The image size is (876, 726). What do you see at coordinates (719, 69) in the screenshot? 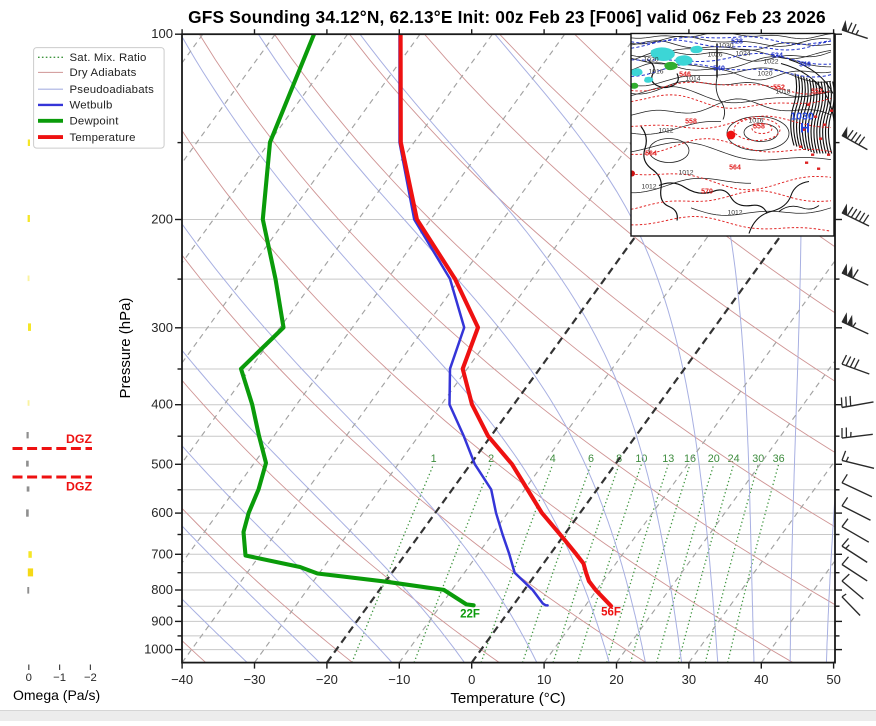
I see `svg-text: 540` at bounding box center [719, 69].